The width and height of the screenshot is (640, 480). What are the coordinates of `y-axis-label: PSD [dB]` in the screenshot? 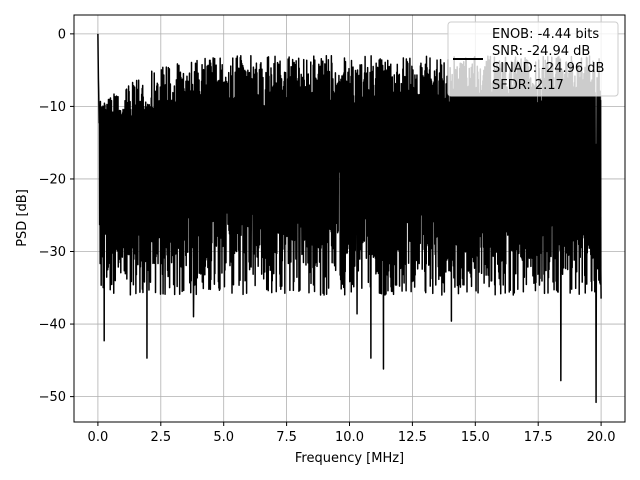 It's located at (22, 218).